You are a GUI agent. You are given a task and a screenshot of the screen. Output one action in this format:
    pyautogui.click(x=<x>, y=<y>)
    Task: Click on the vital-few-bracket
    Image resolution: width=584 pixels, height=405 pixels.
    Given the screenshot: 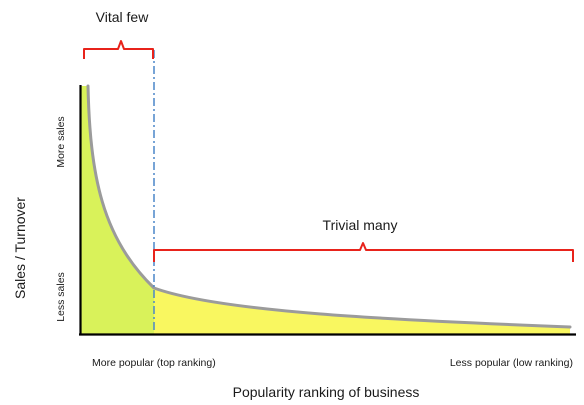 What is the action you would take?
    pyautogui.click(x=118, y=49)
    